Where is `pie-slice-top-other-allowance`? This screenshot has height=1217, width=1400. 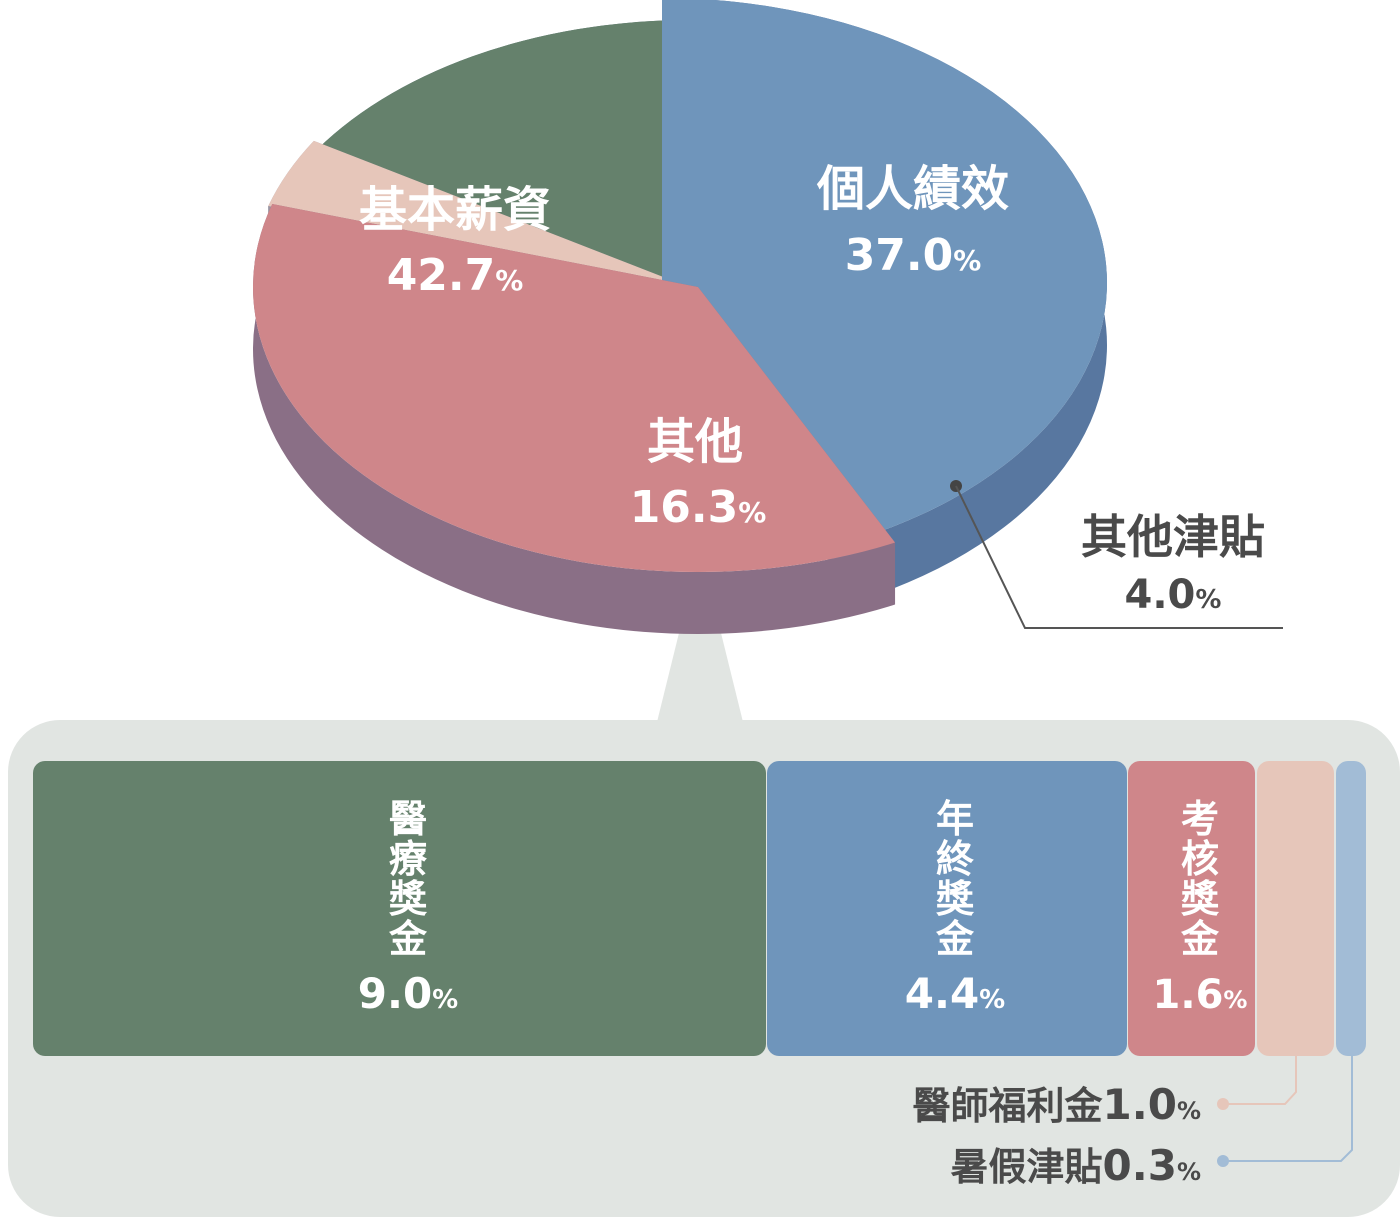
pie-slice-top-other-allowance is located at coordinates (481, 214).